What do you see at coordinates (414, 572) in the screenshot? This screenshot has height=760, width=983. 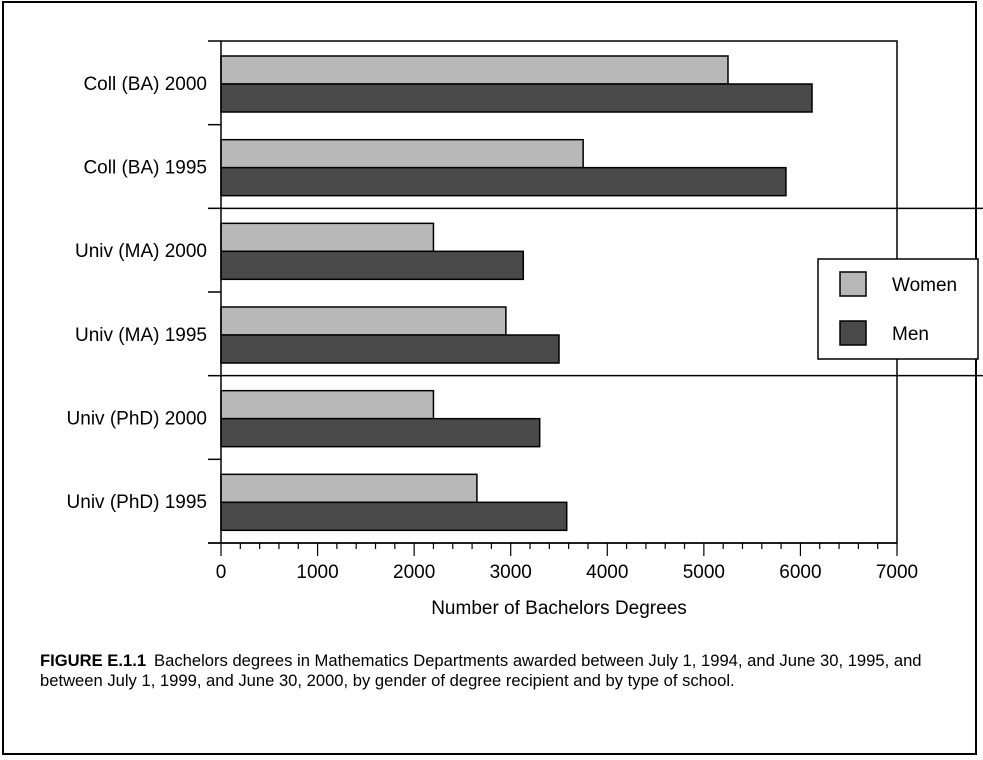 I see `x-tick-label-2000: 2000` at bounding box center [414, 572].